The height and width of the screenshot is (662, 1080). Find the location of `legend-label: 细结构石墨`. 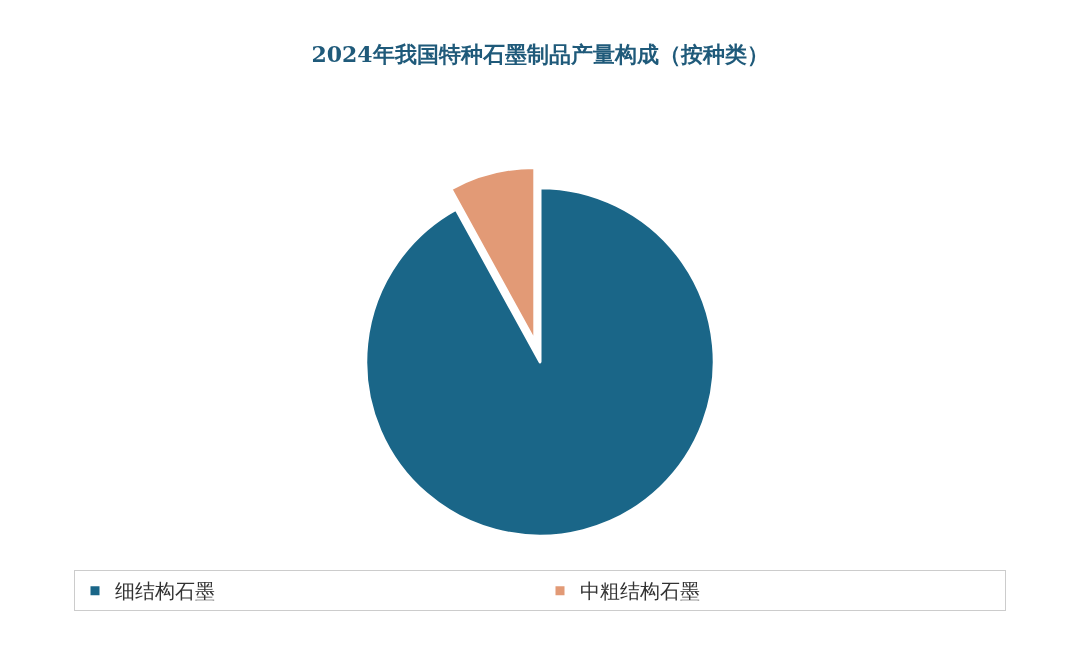

legend-label: 细结构石墨 is located at coordinates (165, 591).